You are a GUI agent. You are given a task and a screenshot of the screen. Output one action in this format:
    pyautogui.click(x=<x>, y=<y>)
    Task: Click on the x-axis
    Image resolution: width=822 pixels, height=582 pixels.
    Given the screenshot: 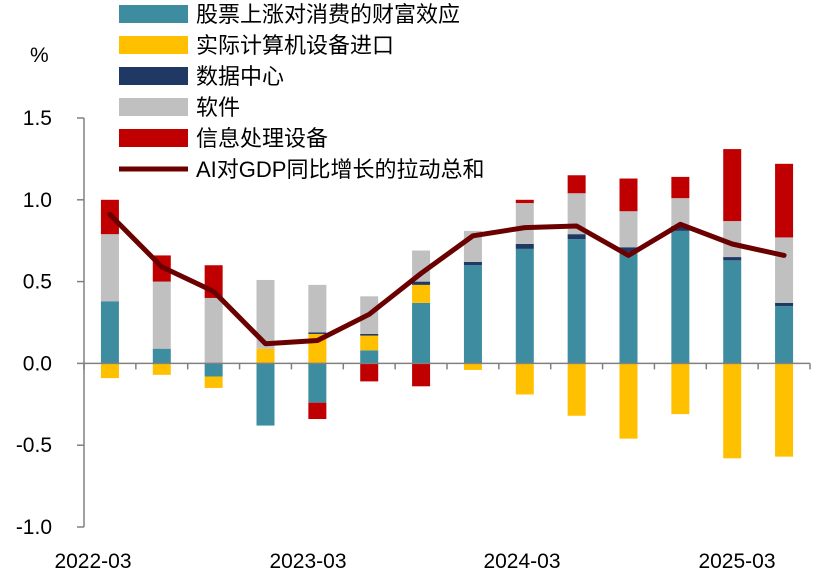 What is the action you would take?
    pyautogui.click(x=447, y=366)
    